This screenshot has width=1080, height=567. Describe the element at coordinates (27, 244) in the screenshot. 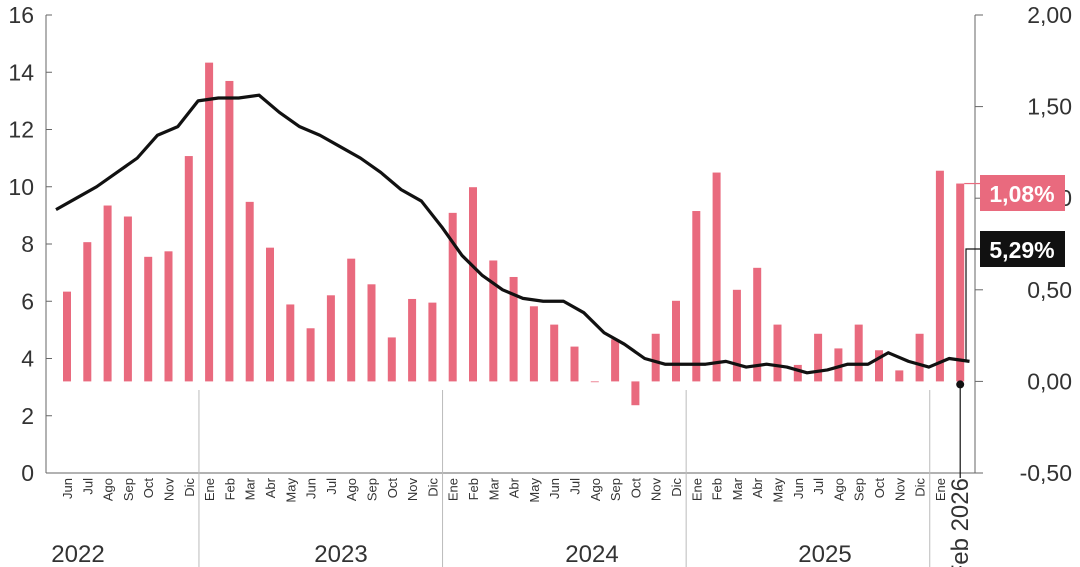

I see `left-tick-label: 8` at that location.